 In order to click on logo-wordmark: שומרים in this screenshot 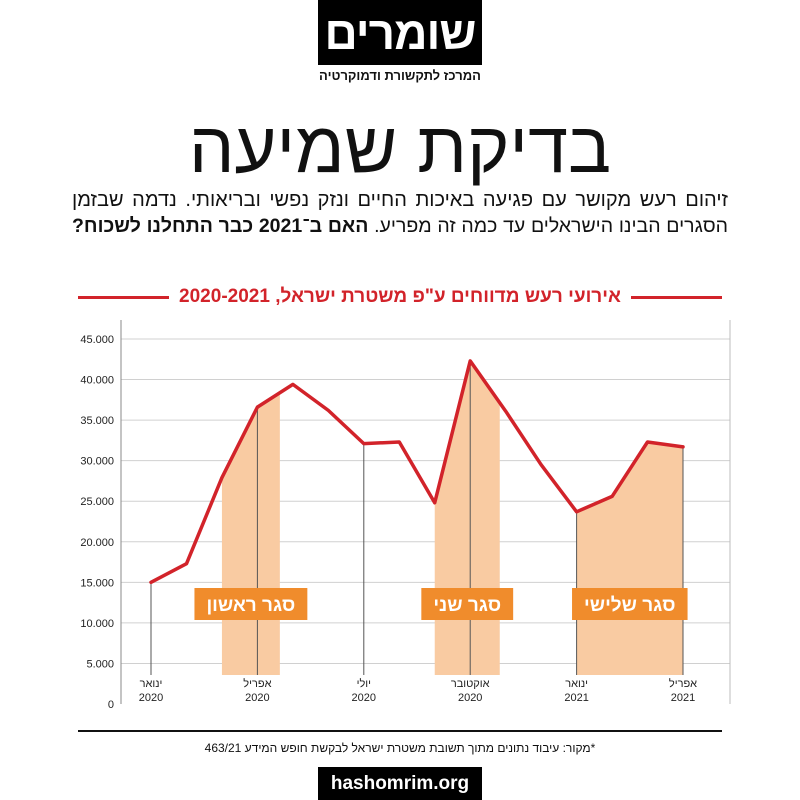, I will do `click(400, 32)`.